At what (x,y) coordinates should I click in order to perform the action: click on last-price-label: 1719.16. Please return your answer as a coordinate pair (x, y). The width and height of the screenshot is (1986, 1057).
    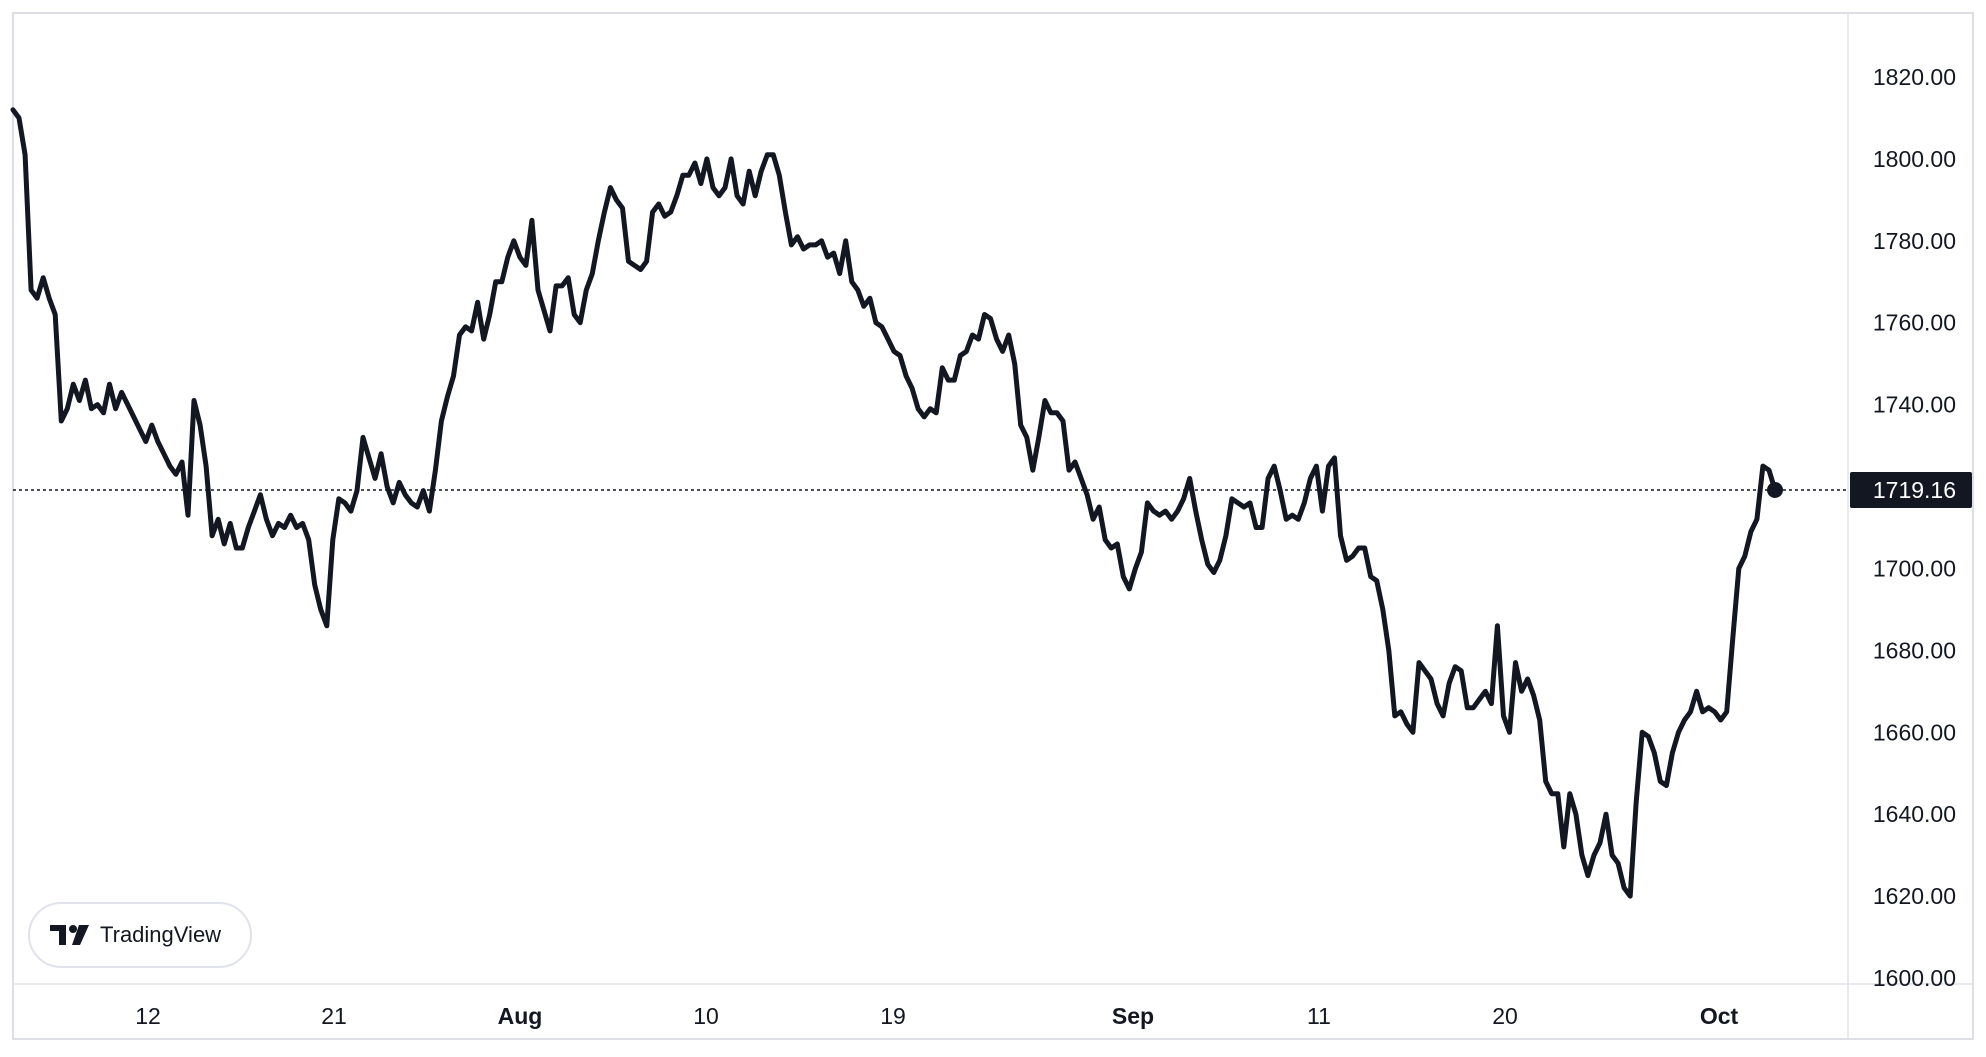
    Looking at the image, I should click on (1914, 490).